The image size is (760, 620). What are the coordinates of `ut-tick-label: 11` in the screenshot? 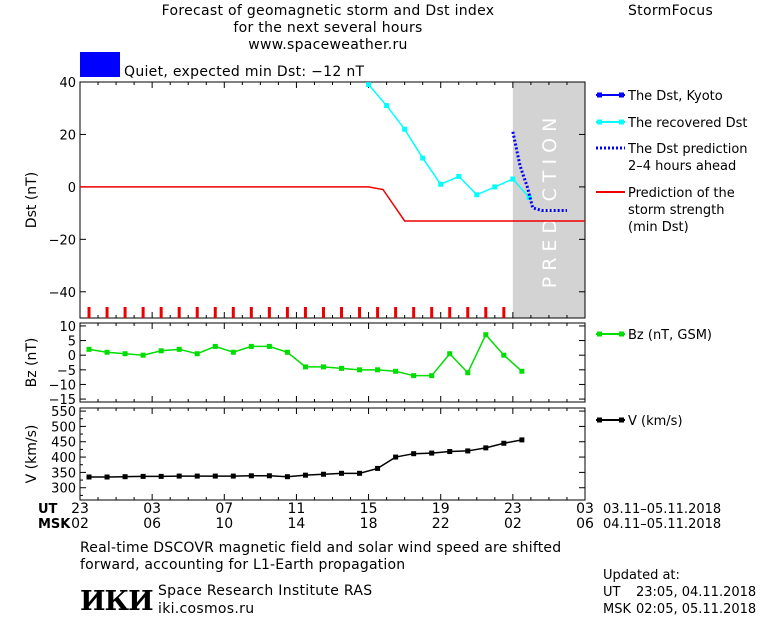 It's located at (297, 509).